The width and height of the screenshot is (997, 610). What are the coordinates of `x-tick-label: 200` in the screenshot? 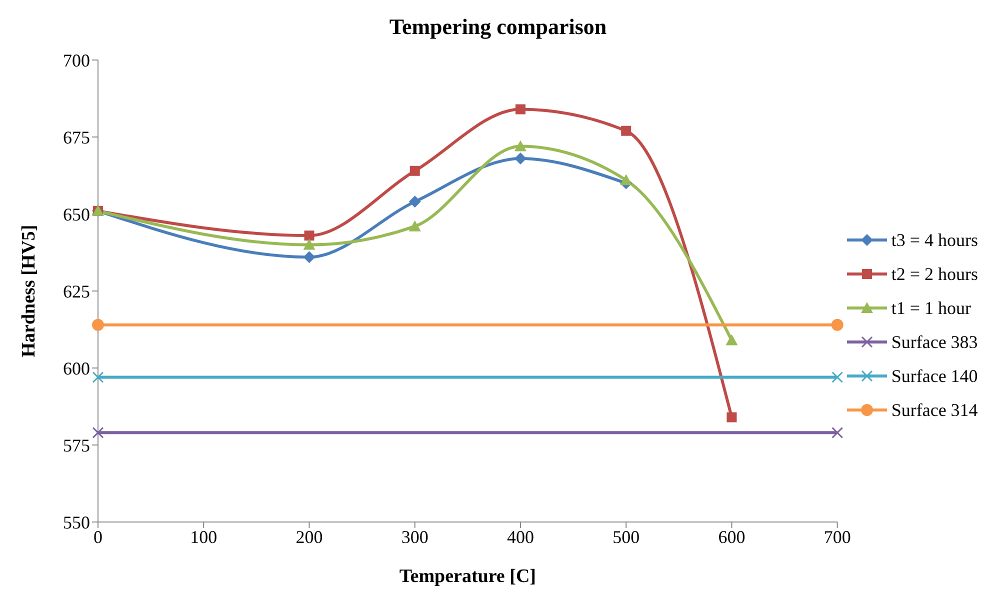 It's located at (309, 536).